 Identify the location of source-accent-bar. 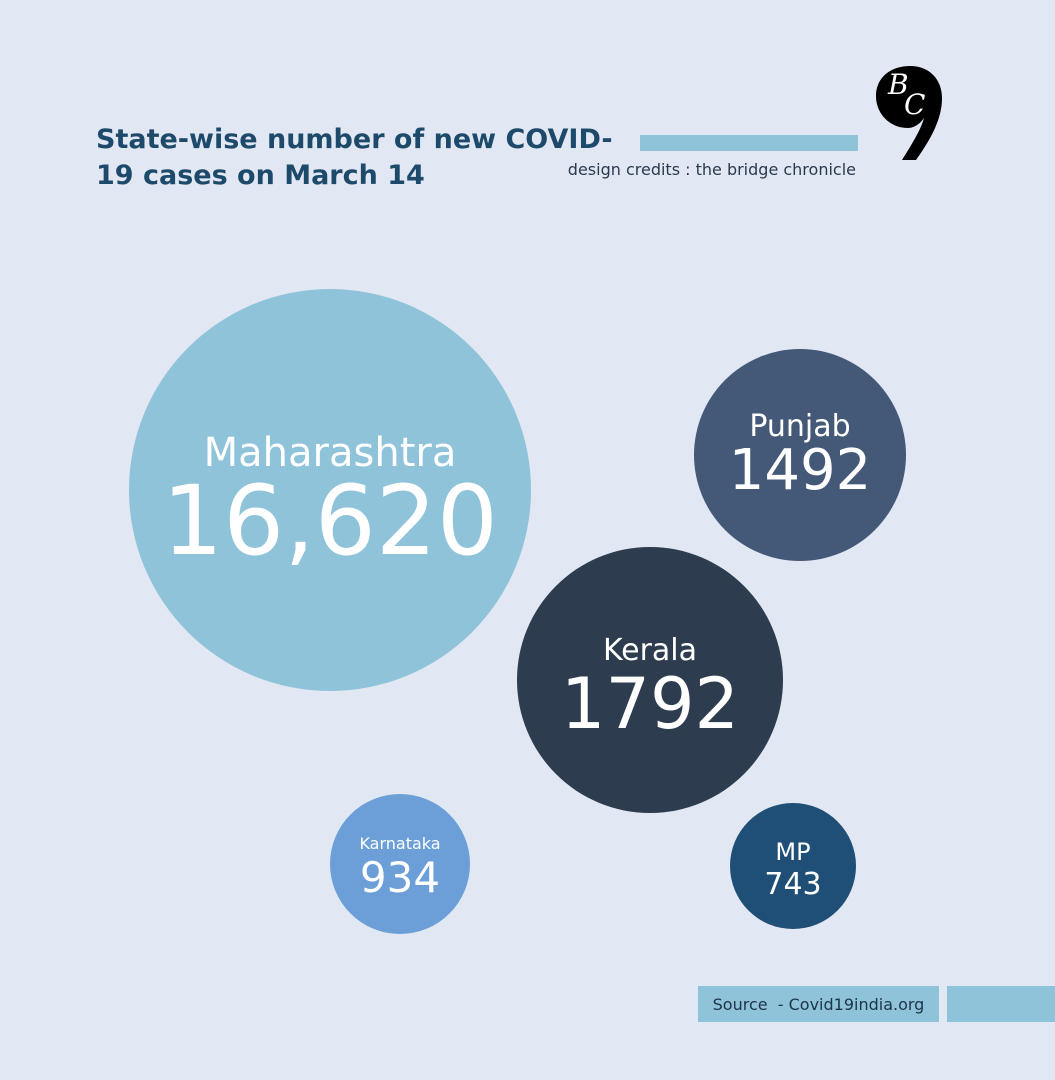
(1001, 1004).